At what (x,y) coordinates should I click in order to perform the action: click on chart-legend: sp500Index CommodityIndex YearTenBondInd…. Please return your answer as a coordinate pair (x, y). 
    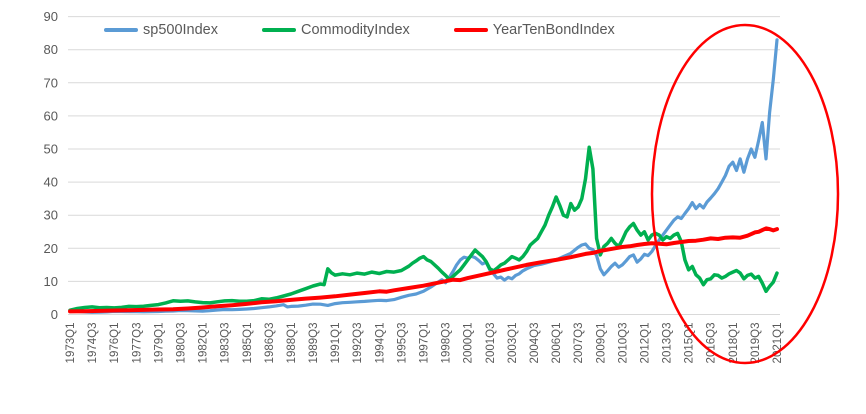
    Looking at the image, I should click on (359, 30).